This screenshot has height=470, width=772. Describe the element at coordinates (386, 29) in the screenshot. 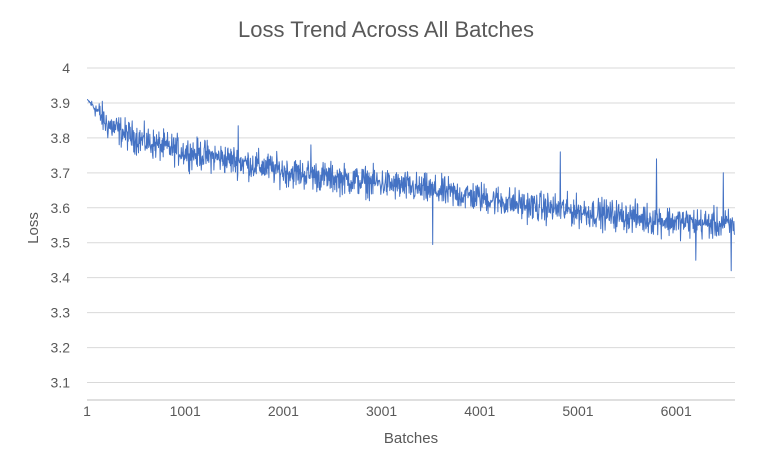

I see `chart-title: Loss Trend Across All Batches` at that location.